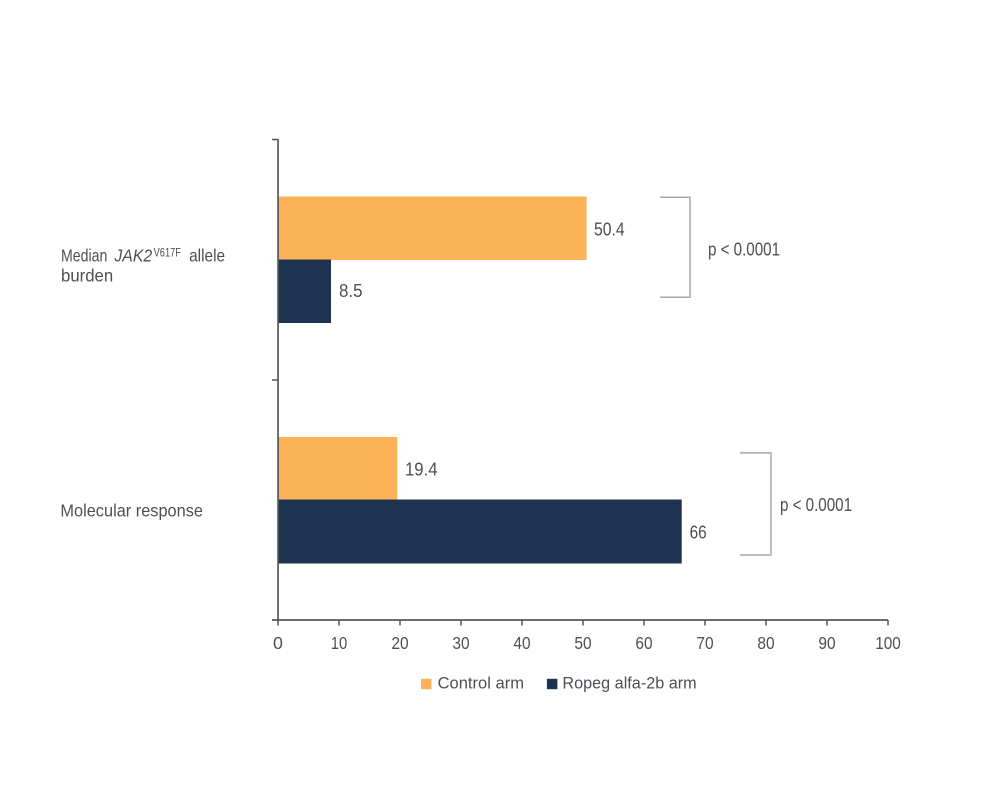 This screenshot has height=786, width=1000. Describe the element at coordinates (339, 643) in the screenshot. I see `svg-text: 10` at that location.